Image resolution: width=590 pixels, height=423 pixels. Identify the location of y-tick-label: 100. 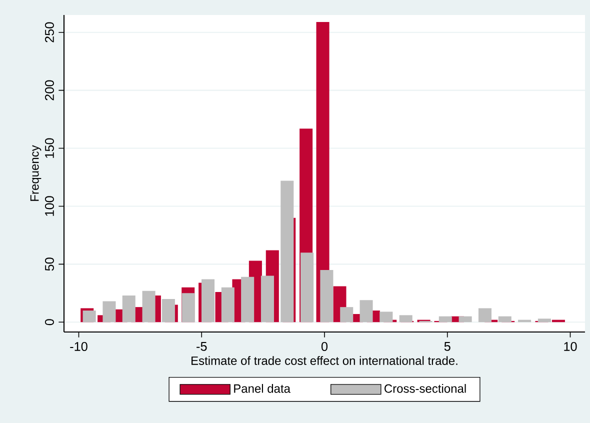
(49, 206).